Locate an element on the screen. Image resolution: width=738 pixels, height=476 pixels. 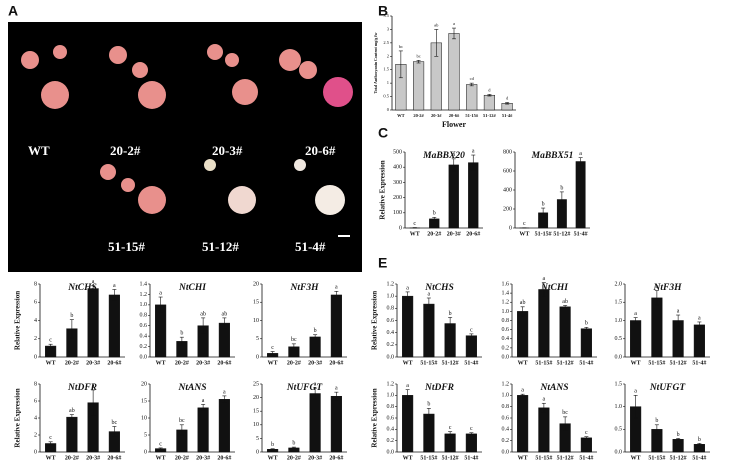
y-tick-label: 8 is located at coordinates (35, 384).